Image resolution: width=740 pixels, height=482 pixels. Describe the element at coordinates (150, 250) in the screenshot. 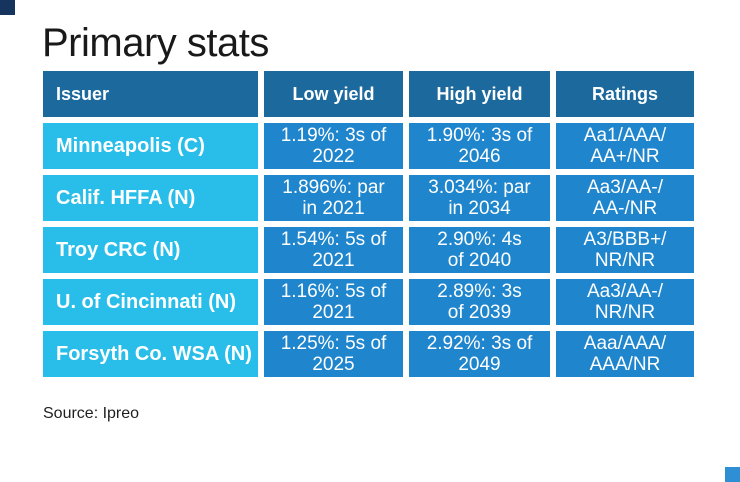

I see `issuer-cell: Troy CRC (N)` at that location.